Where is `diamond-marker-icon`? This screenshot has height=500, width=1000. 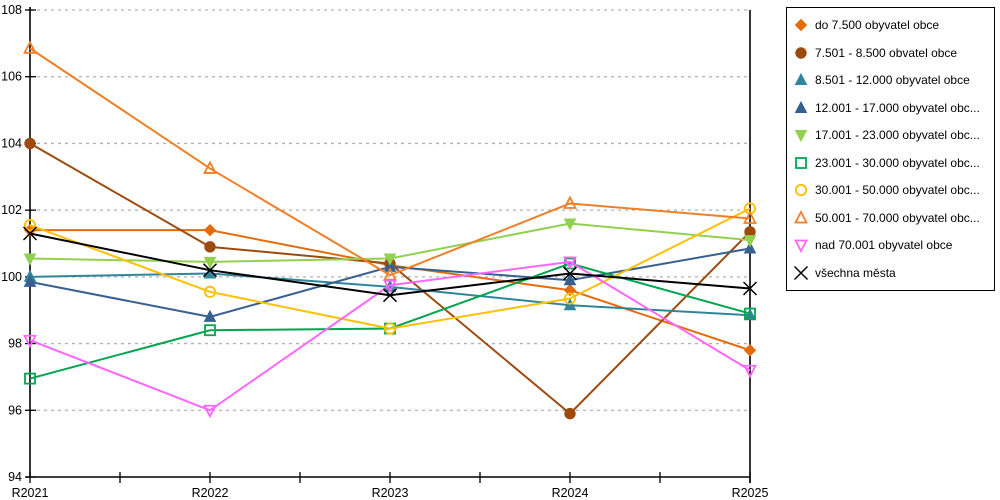 diamond-marker-icon is located at coordinates (801, 25).